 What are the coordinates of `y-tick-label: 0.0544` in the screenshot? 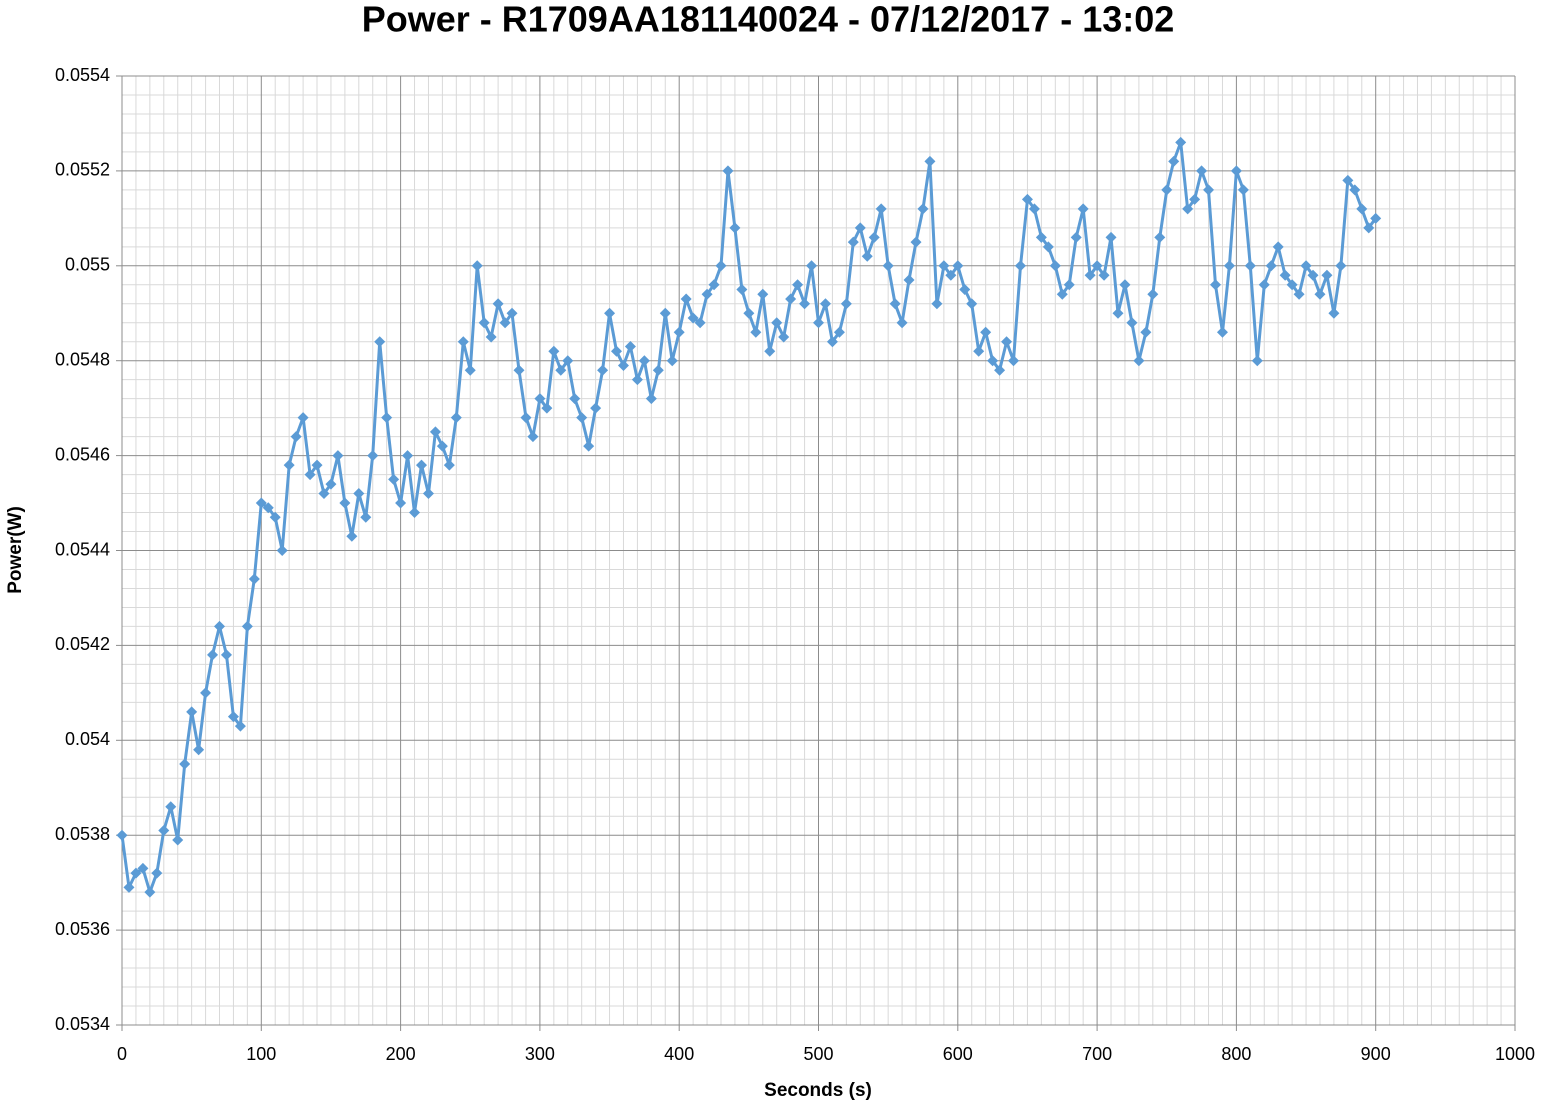 It's located at (82, 549).